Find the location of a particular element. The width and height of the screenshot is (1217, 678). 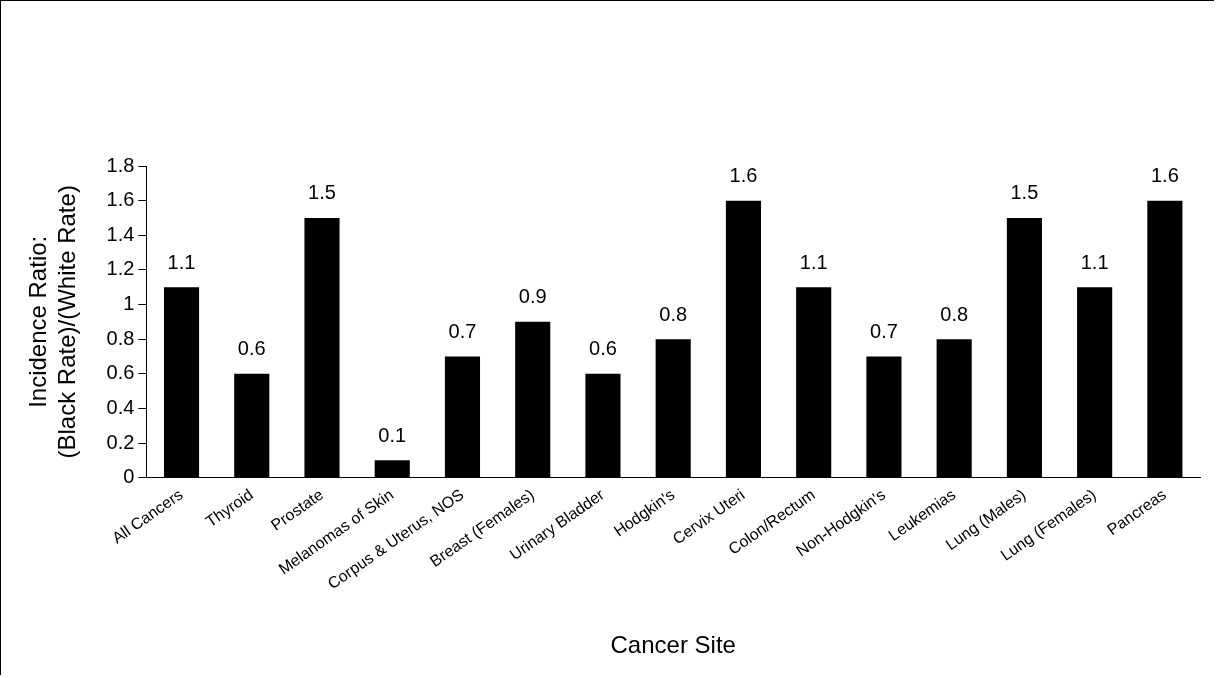

y-tick-label: 1.6 is located at coordinates (120, 199).